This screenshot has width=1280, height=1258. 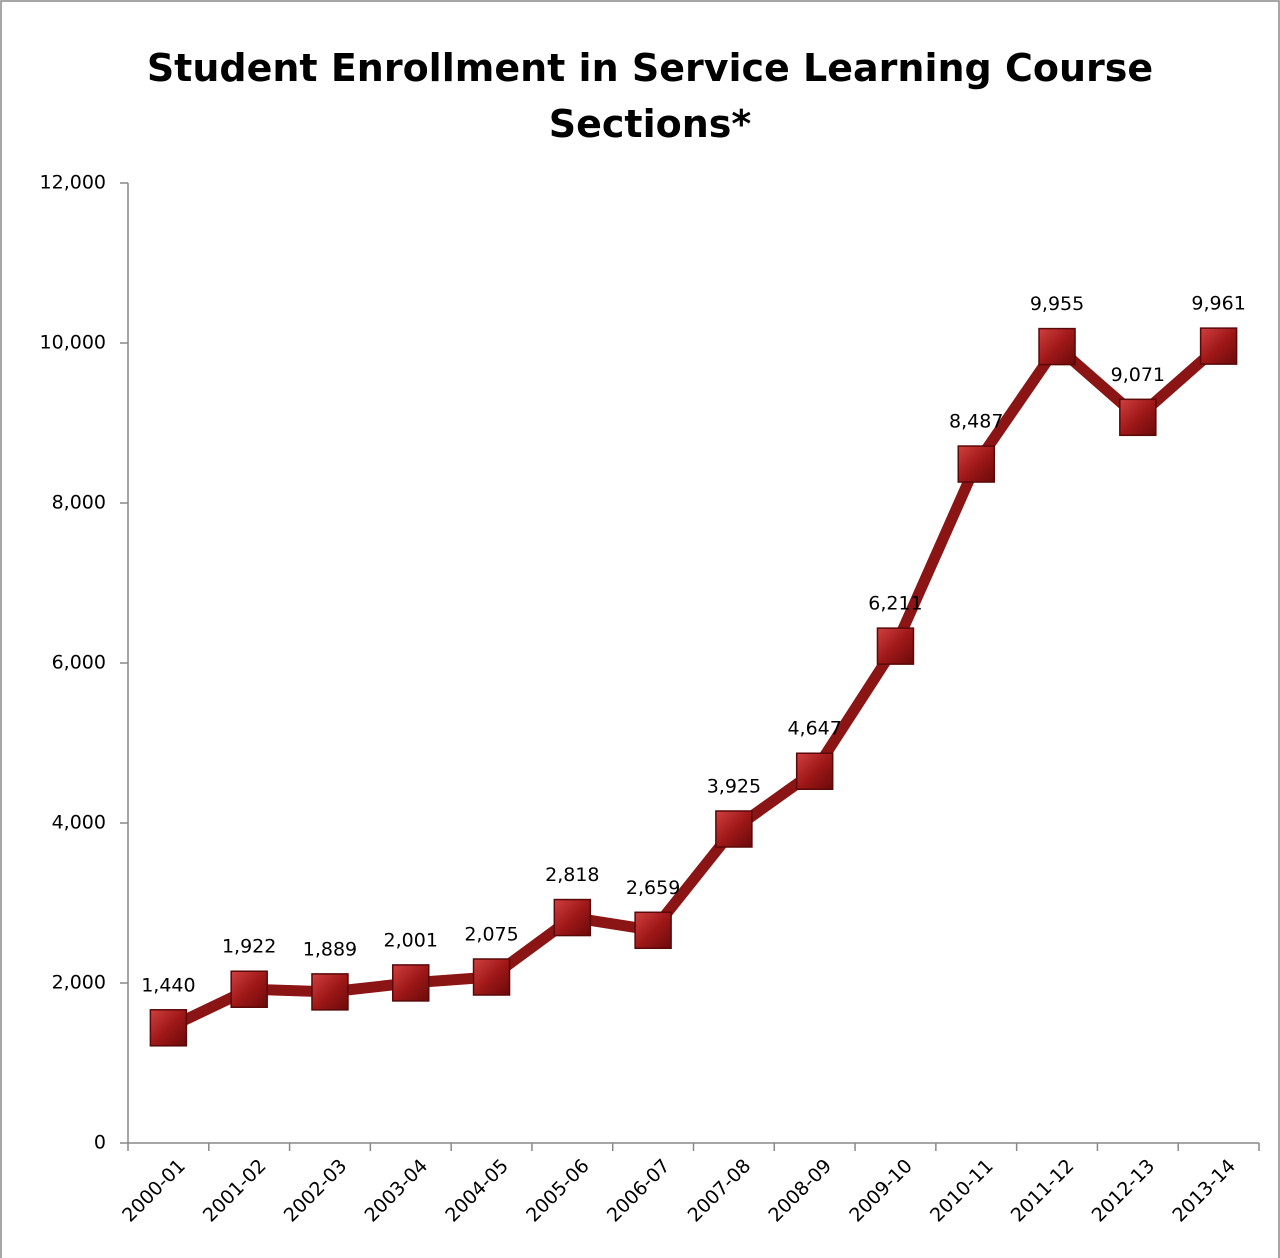 I want to click on data-label: 9,071, so click(x=1138, y=375).